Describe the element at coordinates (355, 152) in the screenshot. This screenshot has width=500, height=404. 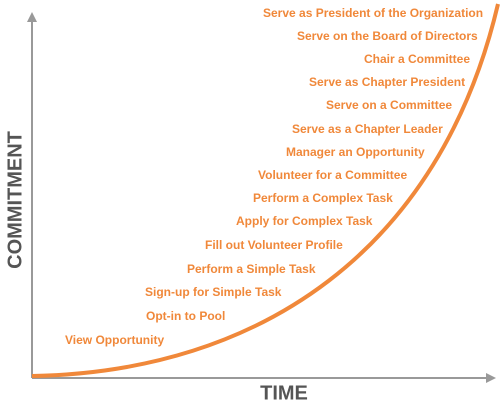
I see `step-label: Manager an Opportunity` at that location.